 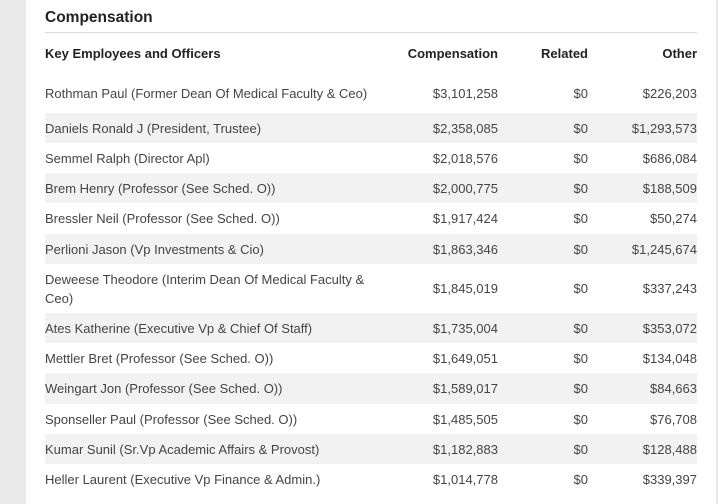 What do you see at coordinates (669, 479) in the screenshot?
I see `other-value: $339,397` at bounding box center [669, 479].